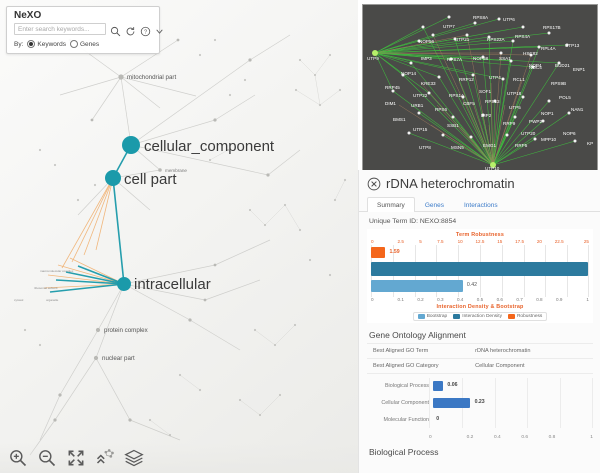  I want to click on svg-text: UTP6, so click(509, 19).